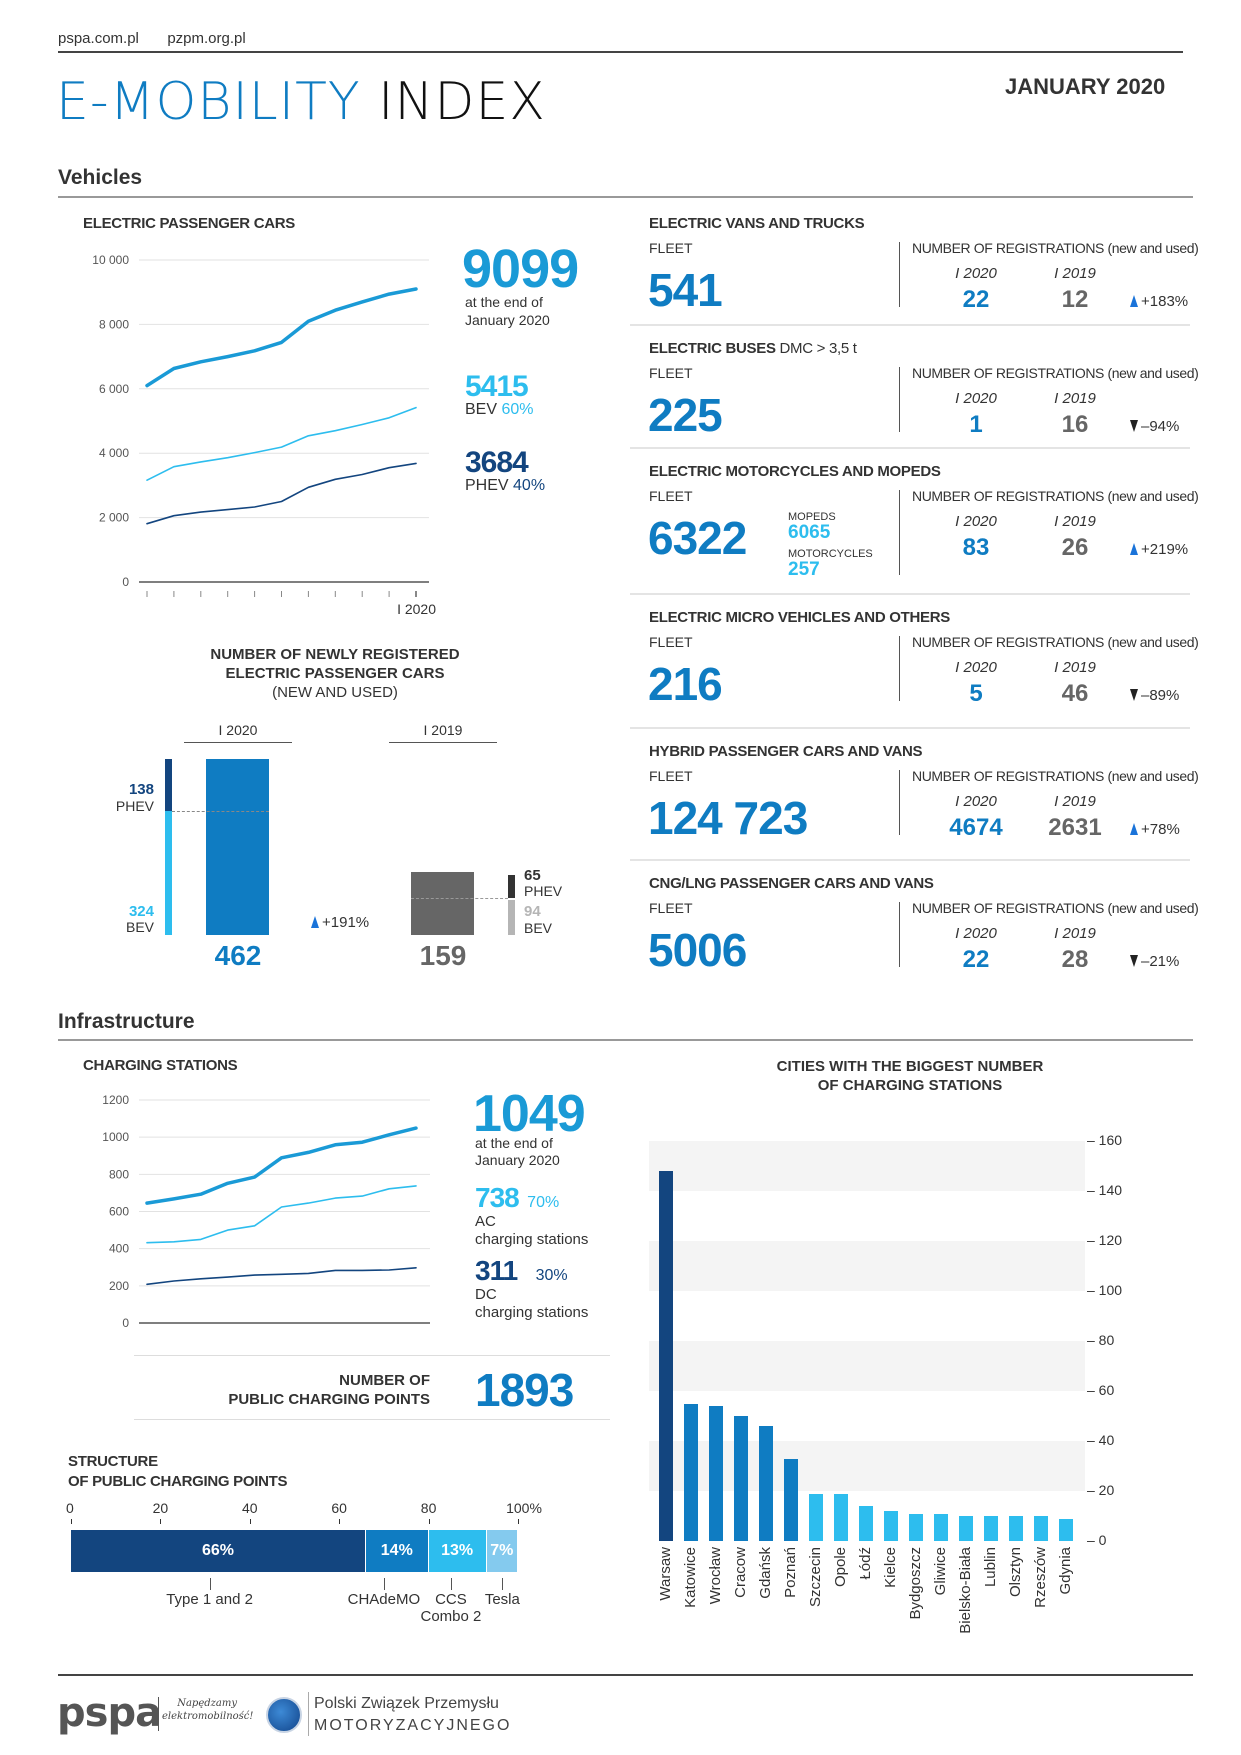  I want to click on cars-phev-label: PHEV 40%, so click(505, 486).